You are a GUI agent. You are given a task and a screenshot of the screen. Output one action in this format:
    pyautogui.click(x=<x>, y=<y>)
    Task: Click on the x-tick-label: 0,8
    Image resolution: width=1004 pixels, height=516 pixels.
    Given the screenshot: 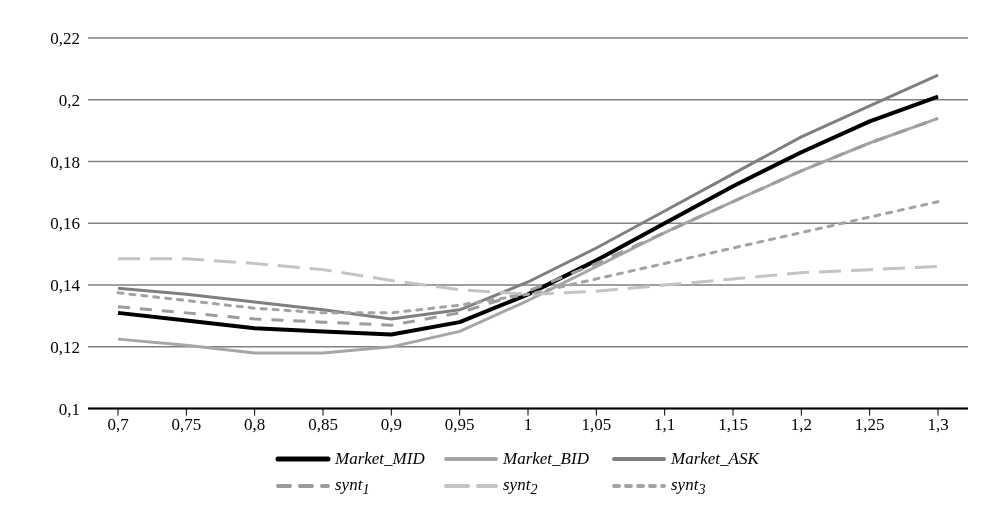 What is the action you would take?
    pyautogui.click(x=255, y=424)
    